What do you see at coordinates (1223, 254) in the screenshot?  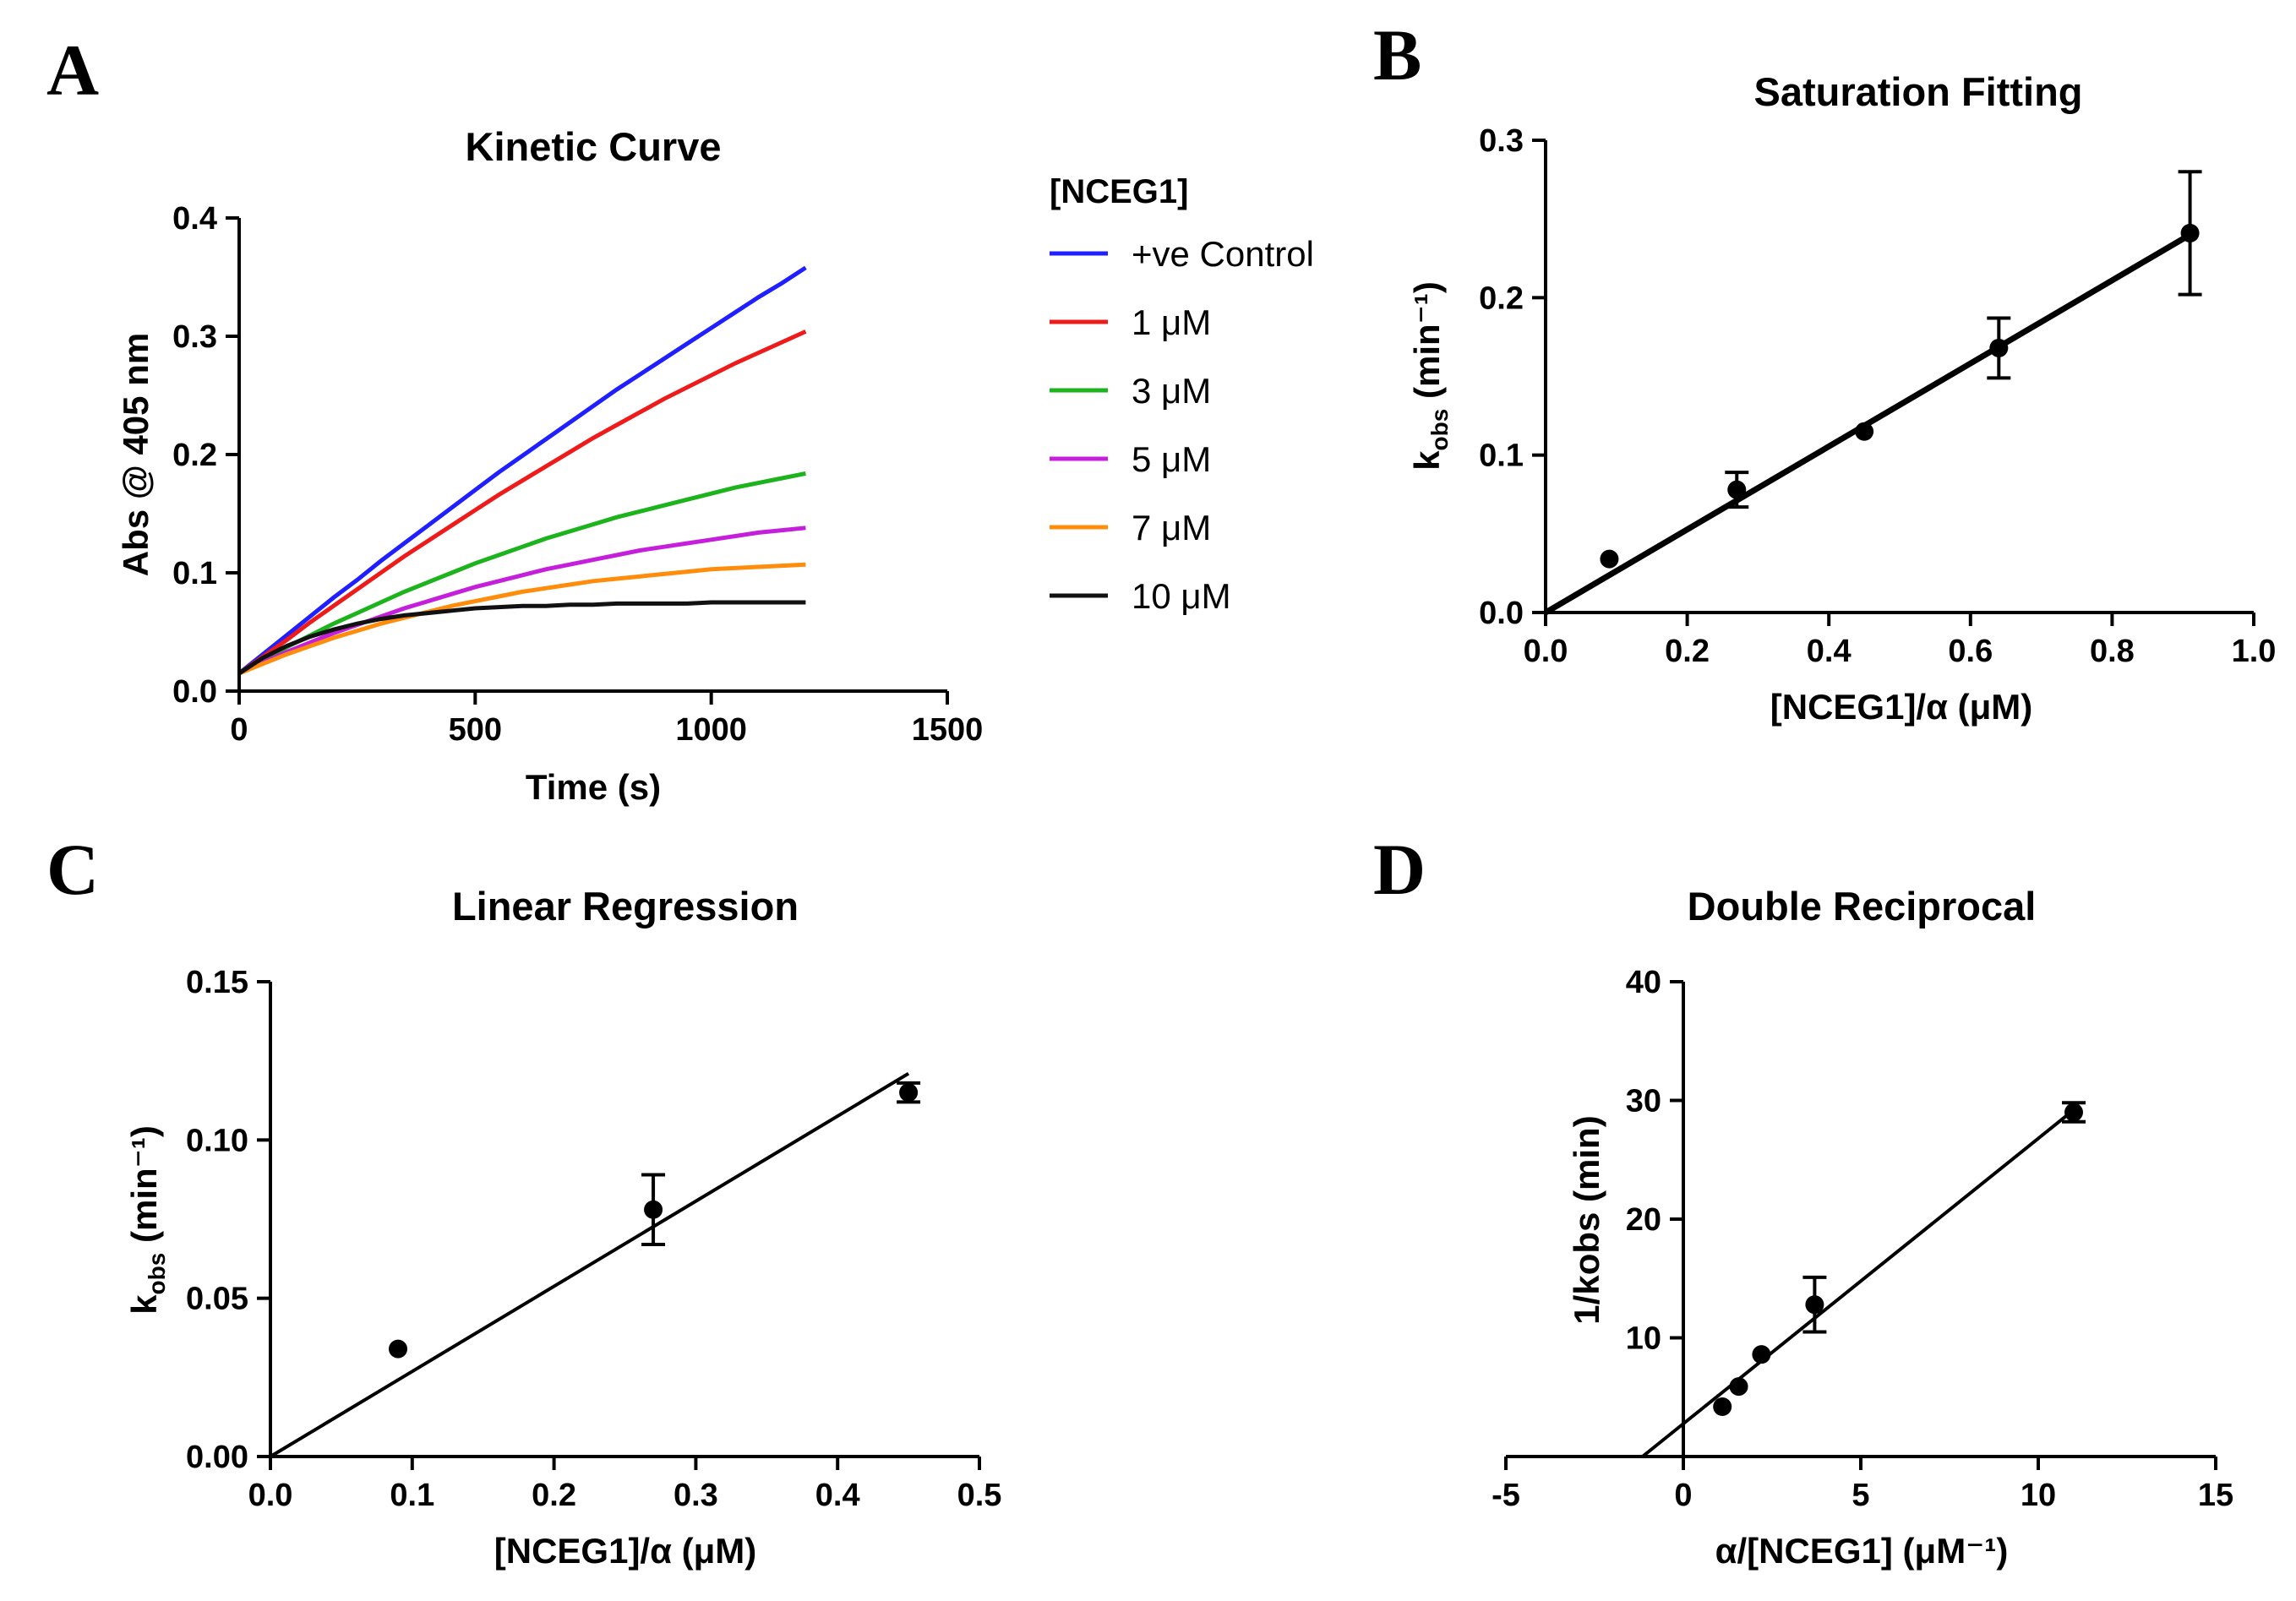 I see `legend-label: +ve Control` at bounding box center [1223, 254].